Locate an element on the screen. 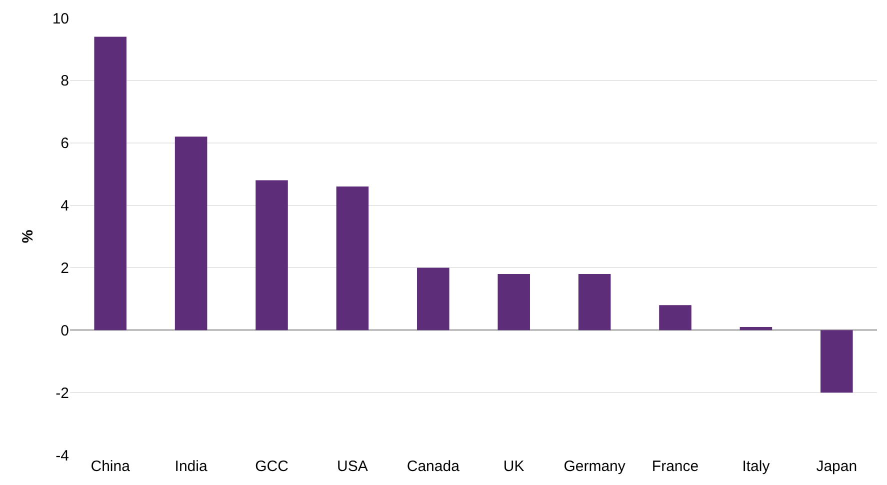 The image size is (887, 485). y-tick-label: 8 is located at coordinates (64, 81).